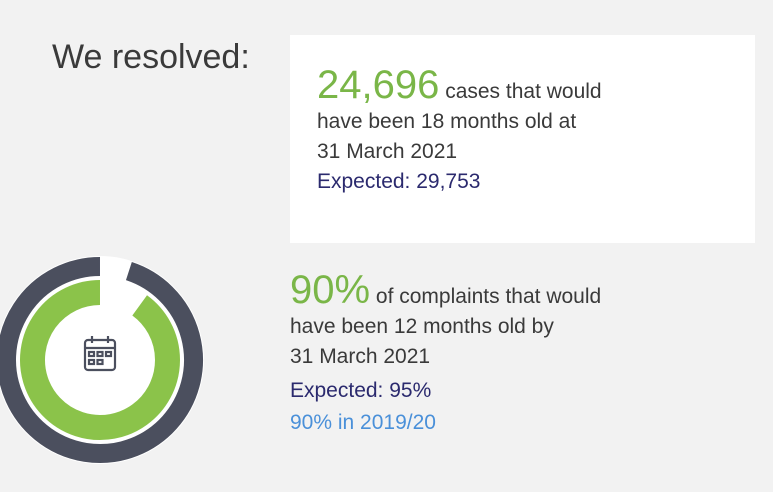 This screenshot has width=773, height=492. Describe the element at coordinates (360, 356) in the screenshot. I see `complaints-text: 31 March 2021` at that location.